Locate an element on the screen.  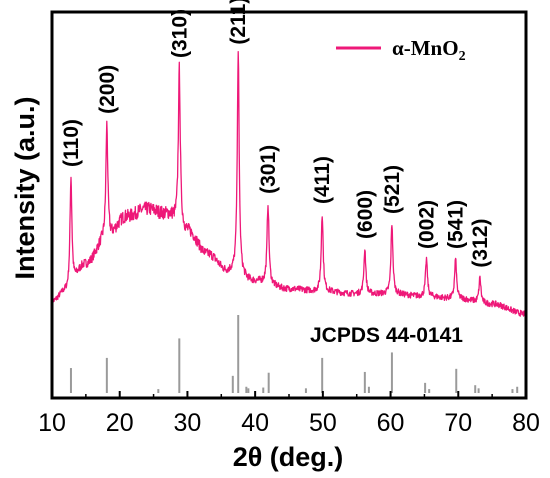
x-tick-label-40: 40 is located at coordinates (255, 423).